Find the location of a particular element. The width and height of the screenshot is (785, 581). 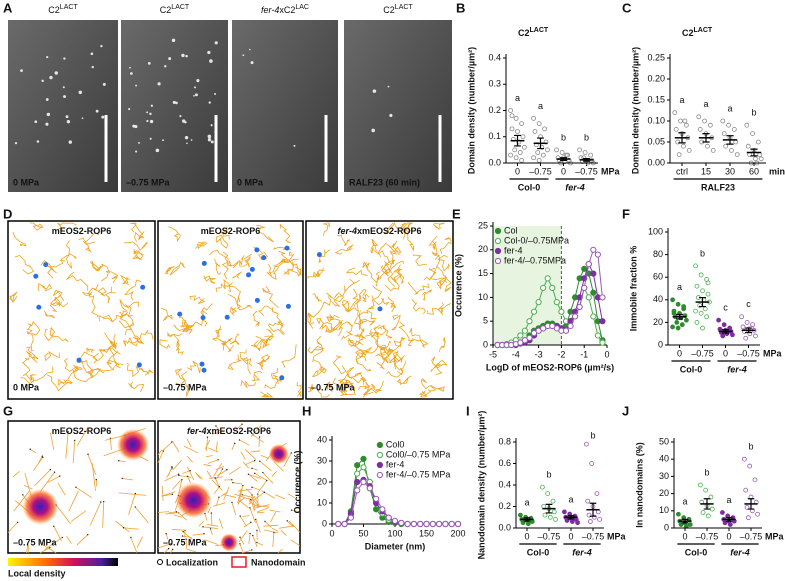

nanodomain is located at coordinates (193, 500).